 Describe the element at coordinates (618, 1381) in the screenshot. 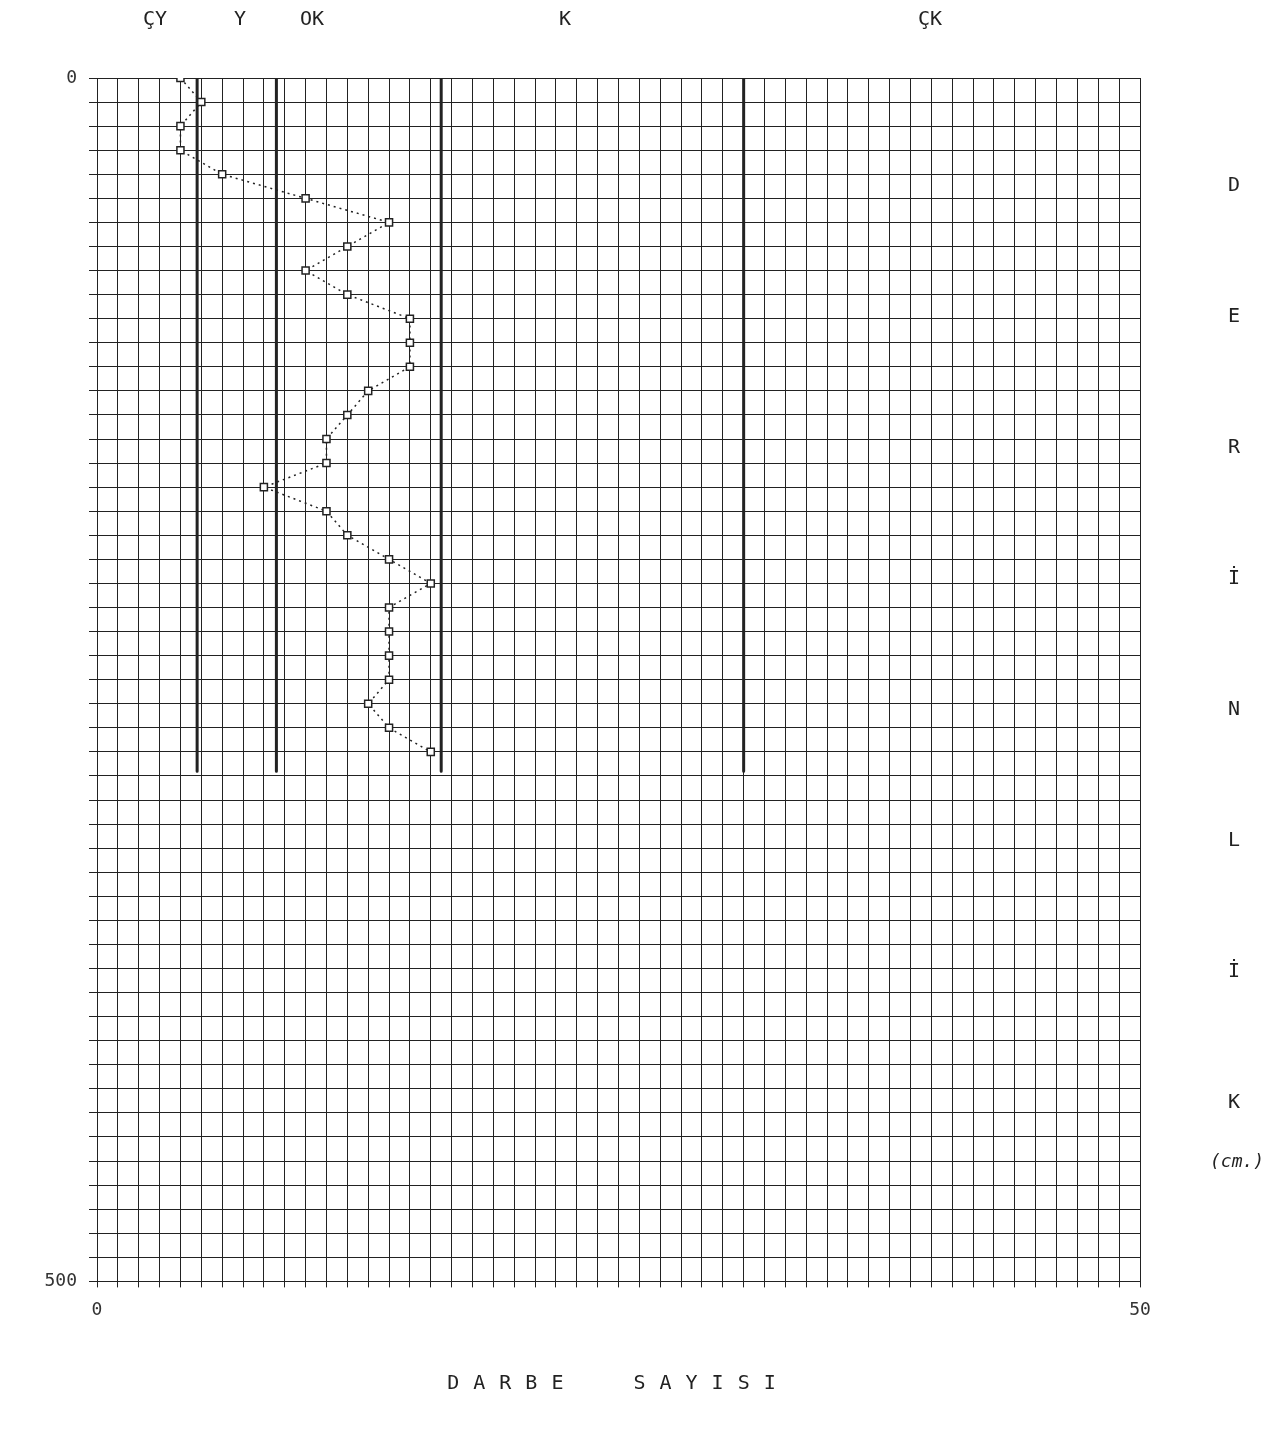

I see `x-axis-title: DARBE SAYISI` at that location.